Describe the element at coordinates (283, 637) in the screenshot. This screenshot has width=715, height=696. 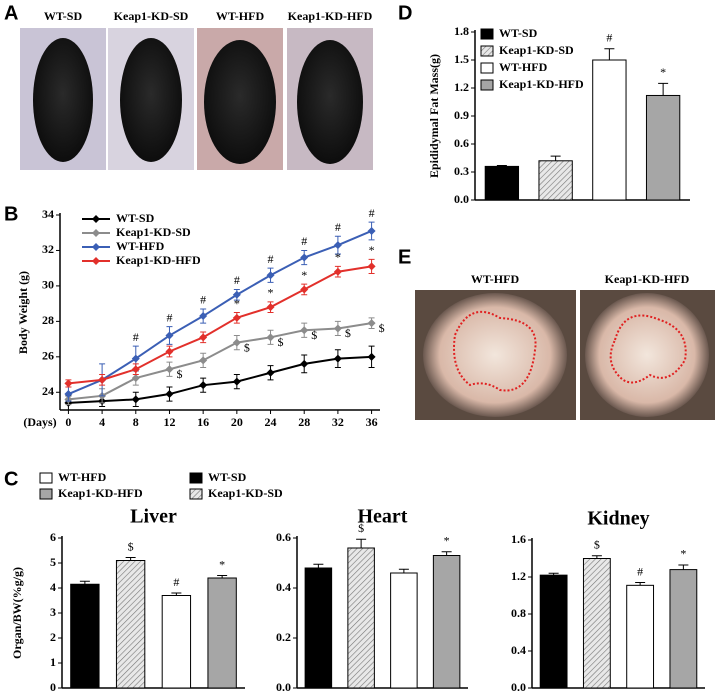
I see `y-tick-label: 0.2` at that location.